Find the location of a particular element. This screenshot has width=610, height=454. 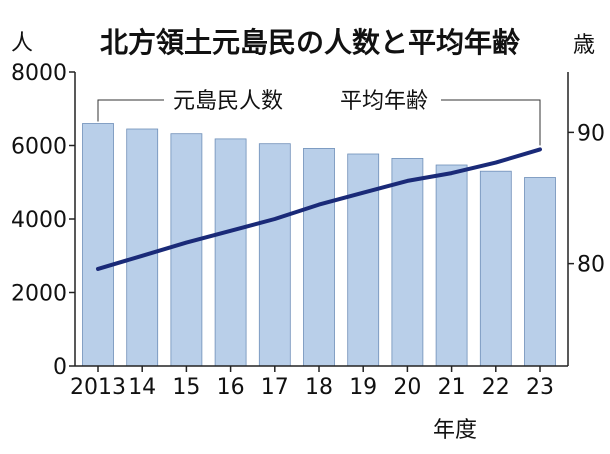

x-tick-label-20: 20 is located at coordinates (407, 387).